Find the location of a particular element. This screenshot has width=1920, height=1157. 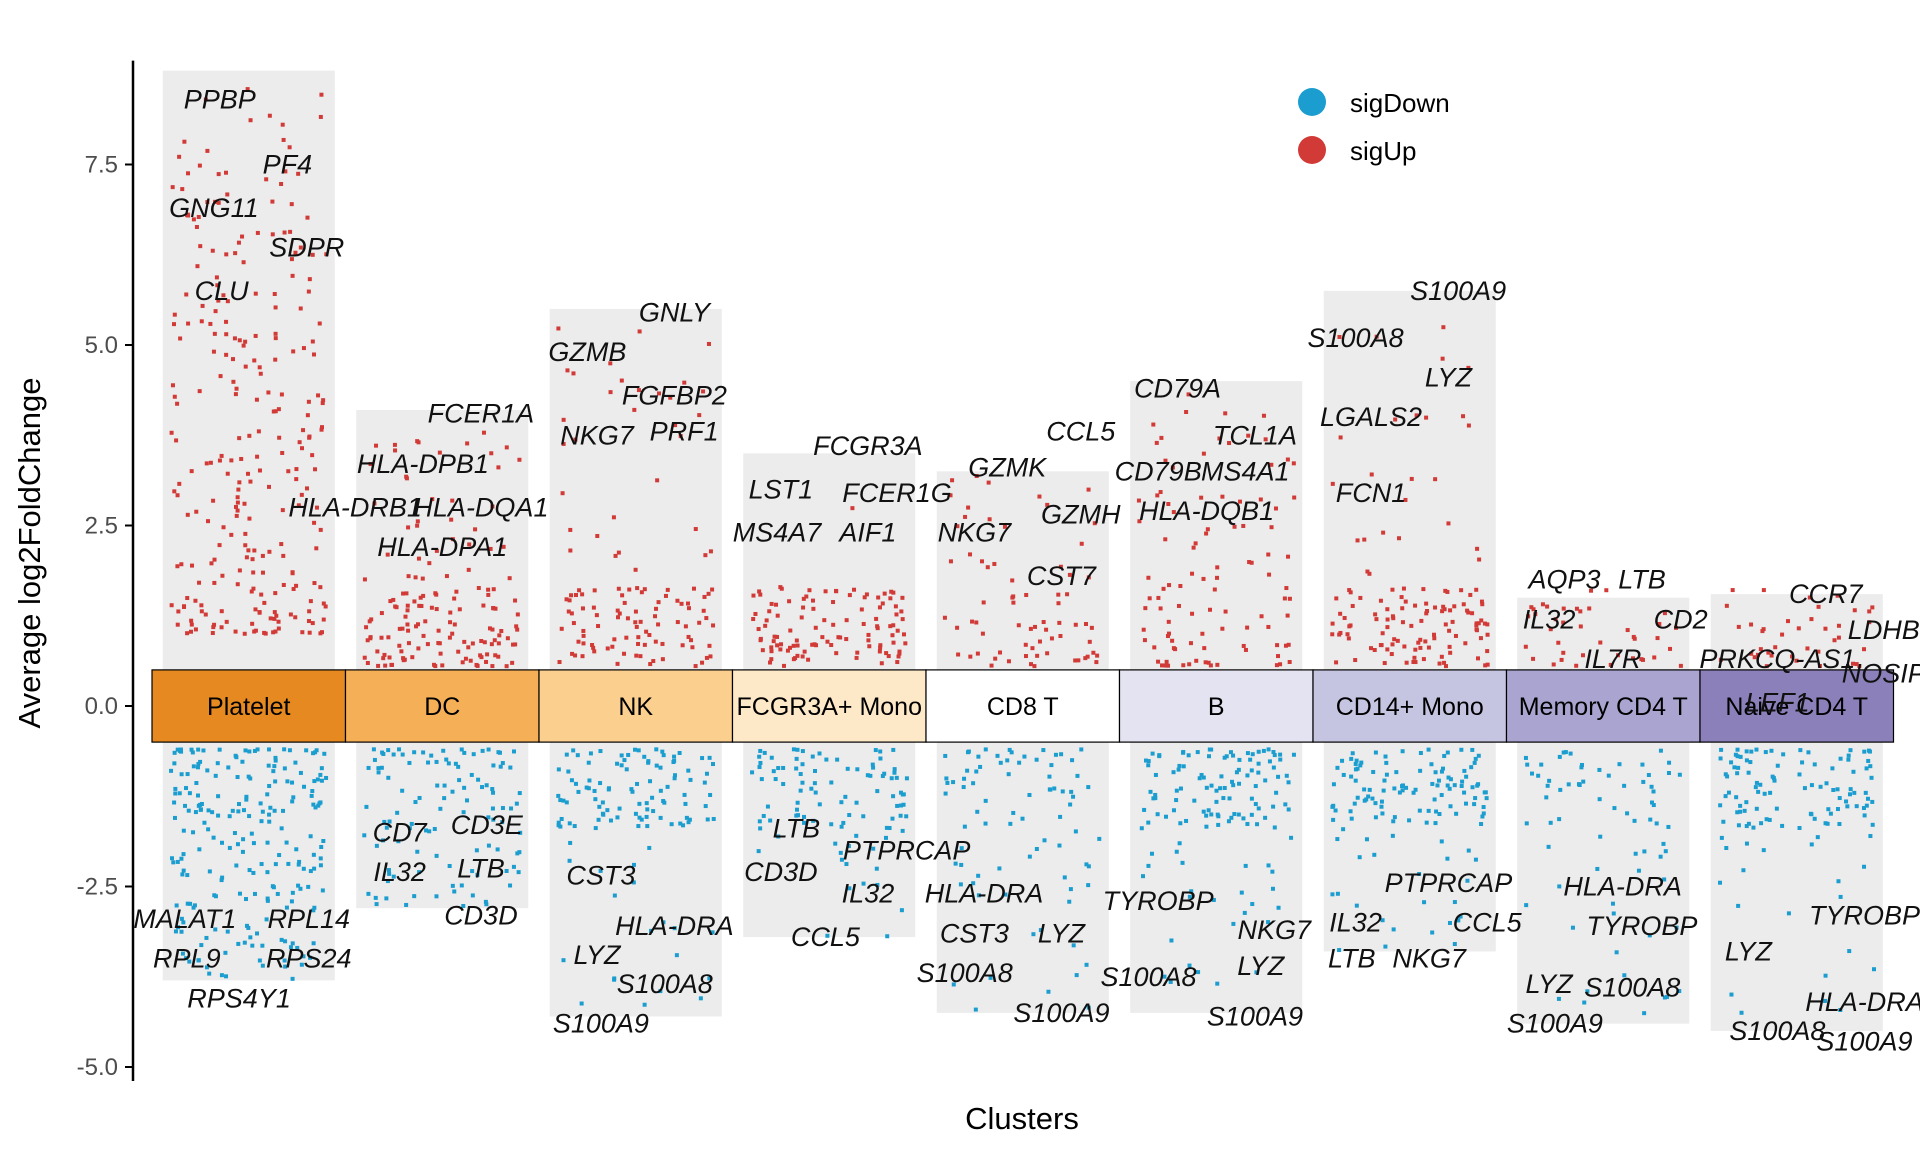

gene-label-memory-cd4-t-il32: IL32 is located at coordinates (1549, 619).